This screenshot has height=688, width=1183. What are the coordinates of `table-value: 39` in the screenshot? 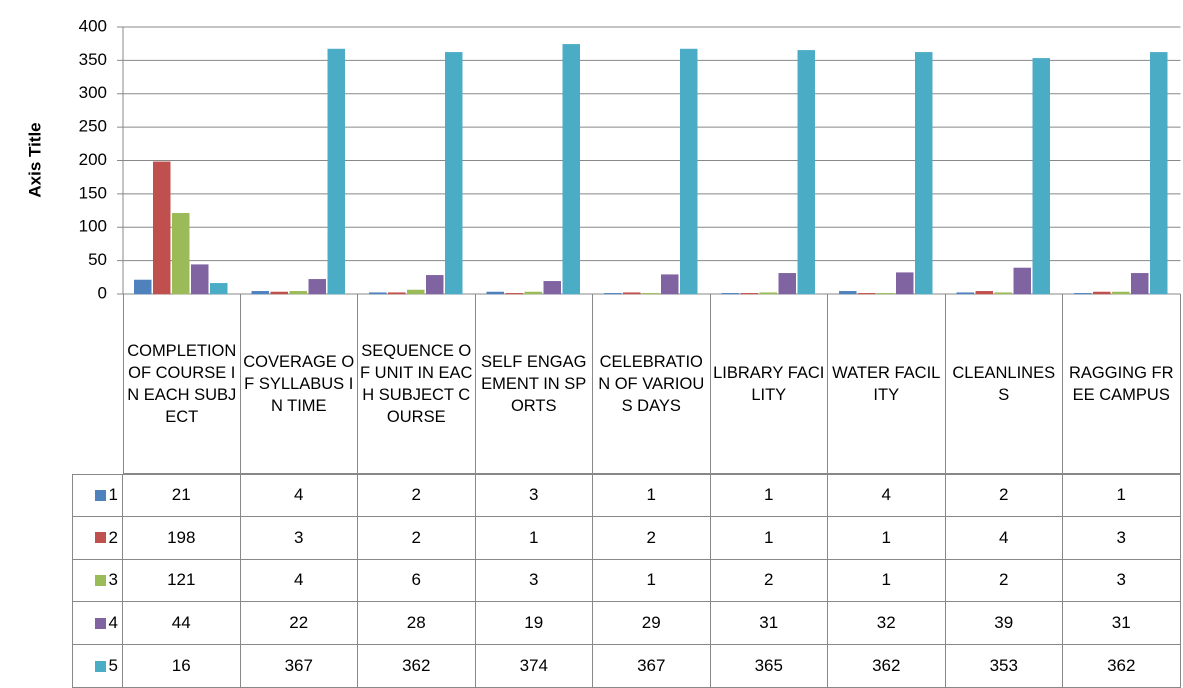 It's located at (1004, 624).